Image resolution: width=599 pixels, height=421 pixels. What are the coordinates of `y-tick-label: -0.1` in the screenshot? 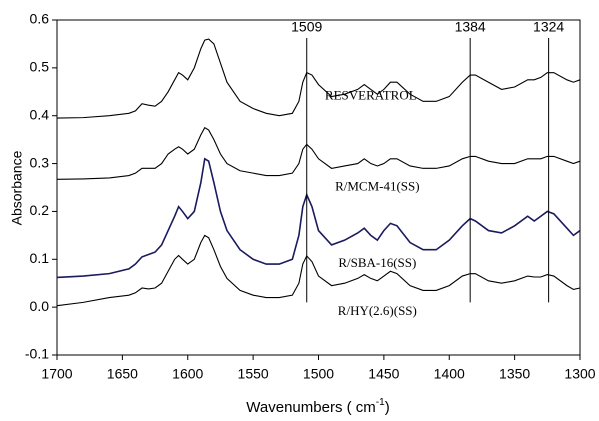 It's located at (37, 354).